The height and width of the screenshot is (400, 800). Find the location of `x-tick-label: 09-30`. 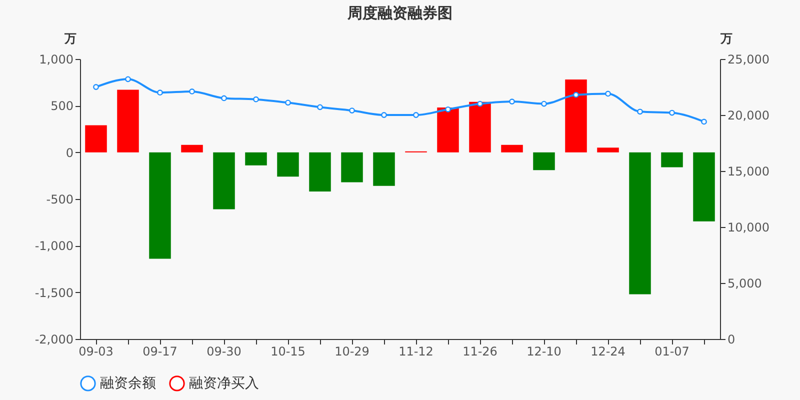

x-tick-label: 09-30 is located at coordinates (224, 351).